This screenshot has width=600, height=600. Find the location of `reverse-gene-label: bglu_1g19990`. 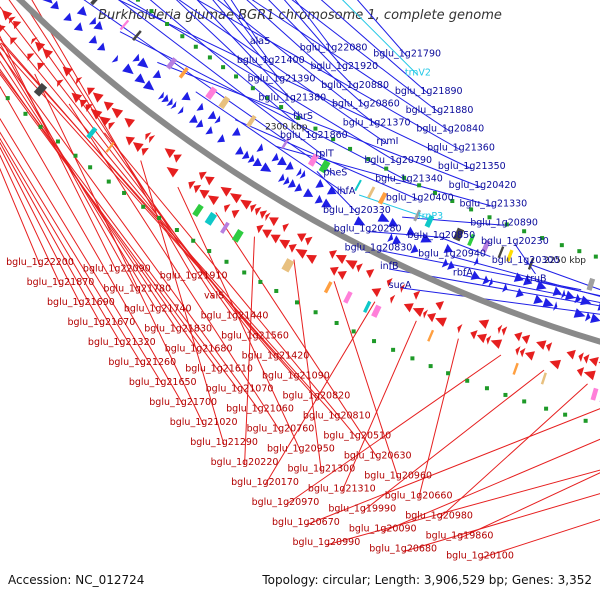

reverse-gene-label: bglu_1g19990 is located at coordinates (362, 509).